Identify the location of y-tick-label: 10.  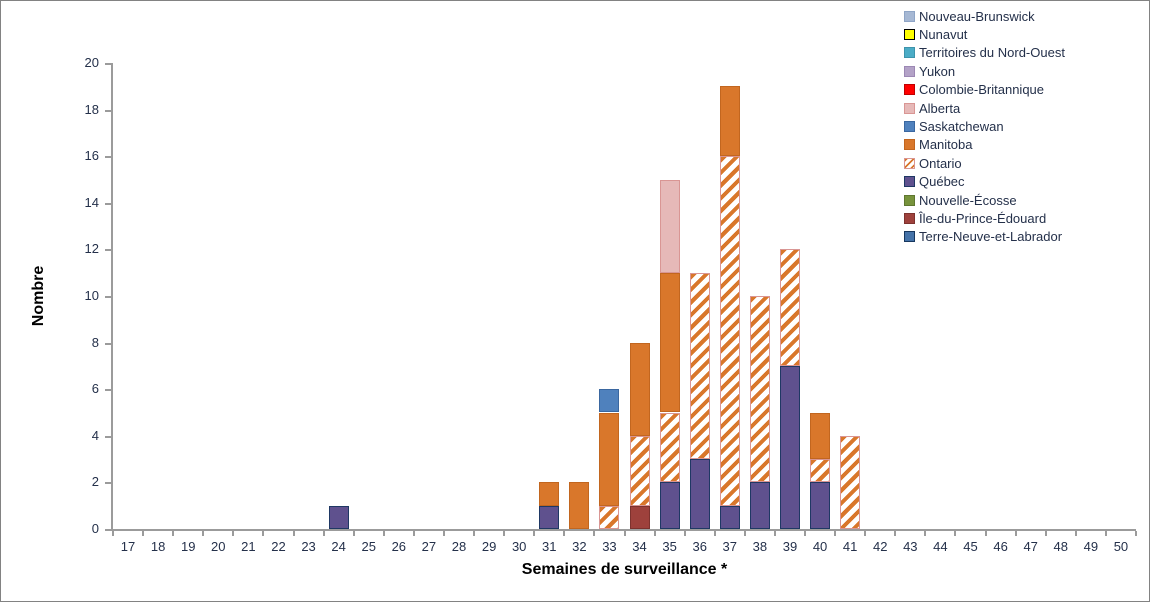
(91, 295).